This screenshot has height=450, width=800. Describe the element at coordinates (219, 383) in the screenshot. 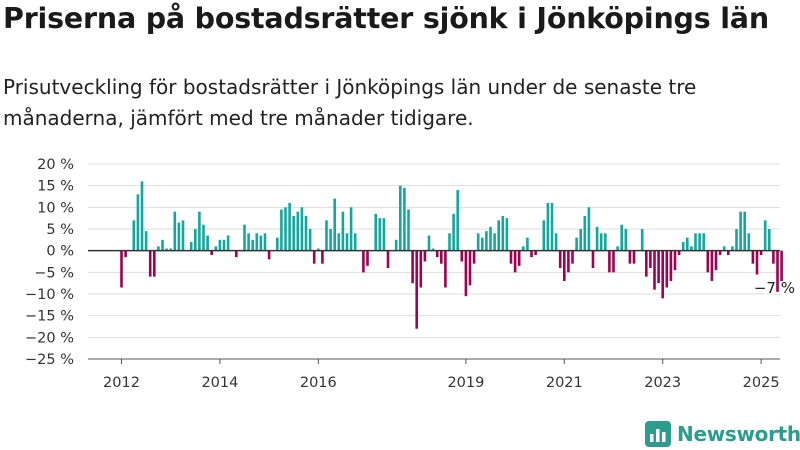

I see `x-tick-label: 2014` at that location.